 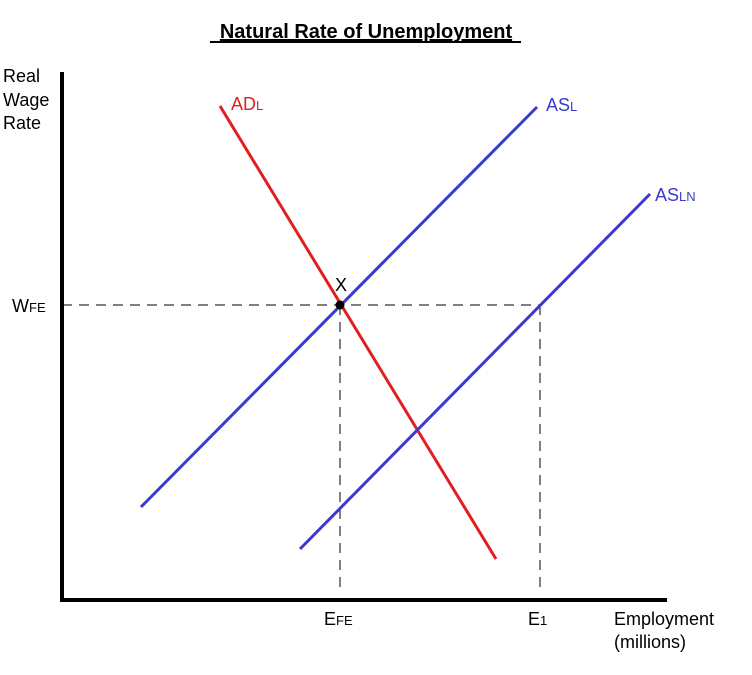 What do you see at coordinates (650, 642) in the screenshot?
I see `x-axis-label-line-2: (millions)` at bounding box center [650, 642].